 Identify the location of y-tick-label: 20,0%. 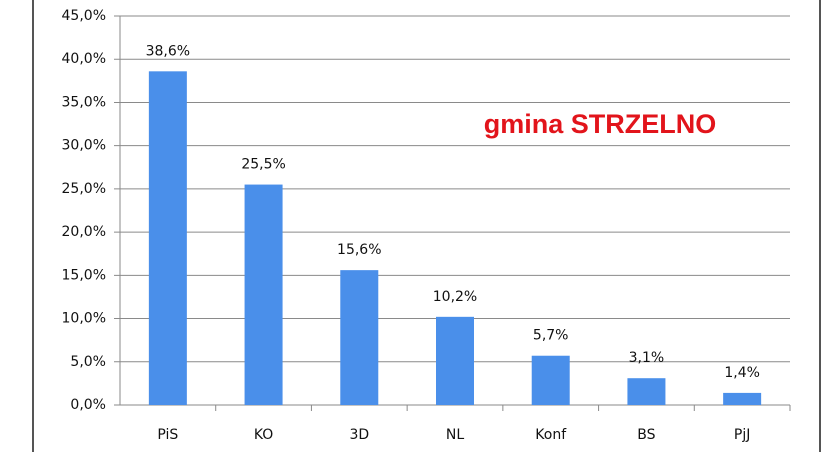
(84, 232).